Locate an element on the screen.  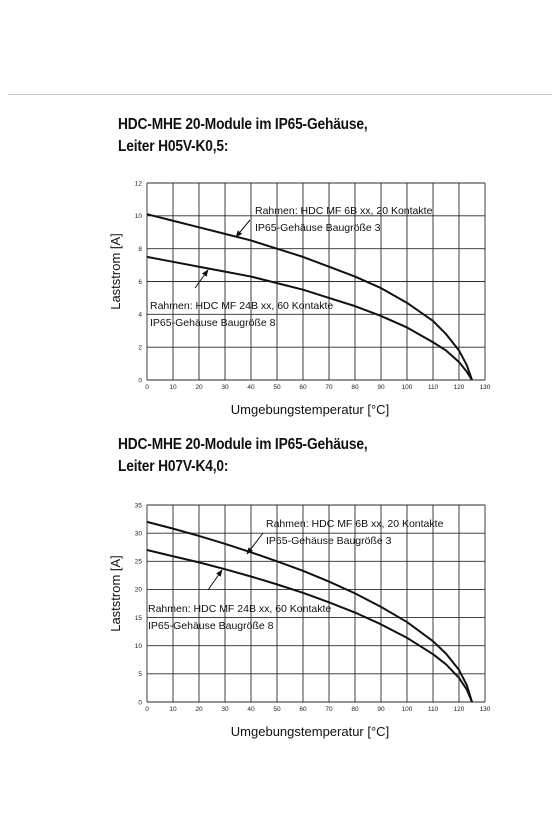
chart-1-heading-line-1: HDC-MHE 20-Module im IP65-Gehäuse, is located at coordinates (243, 124).